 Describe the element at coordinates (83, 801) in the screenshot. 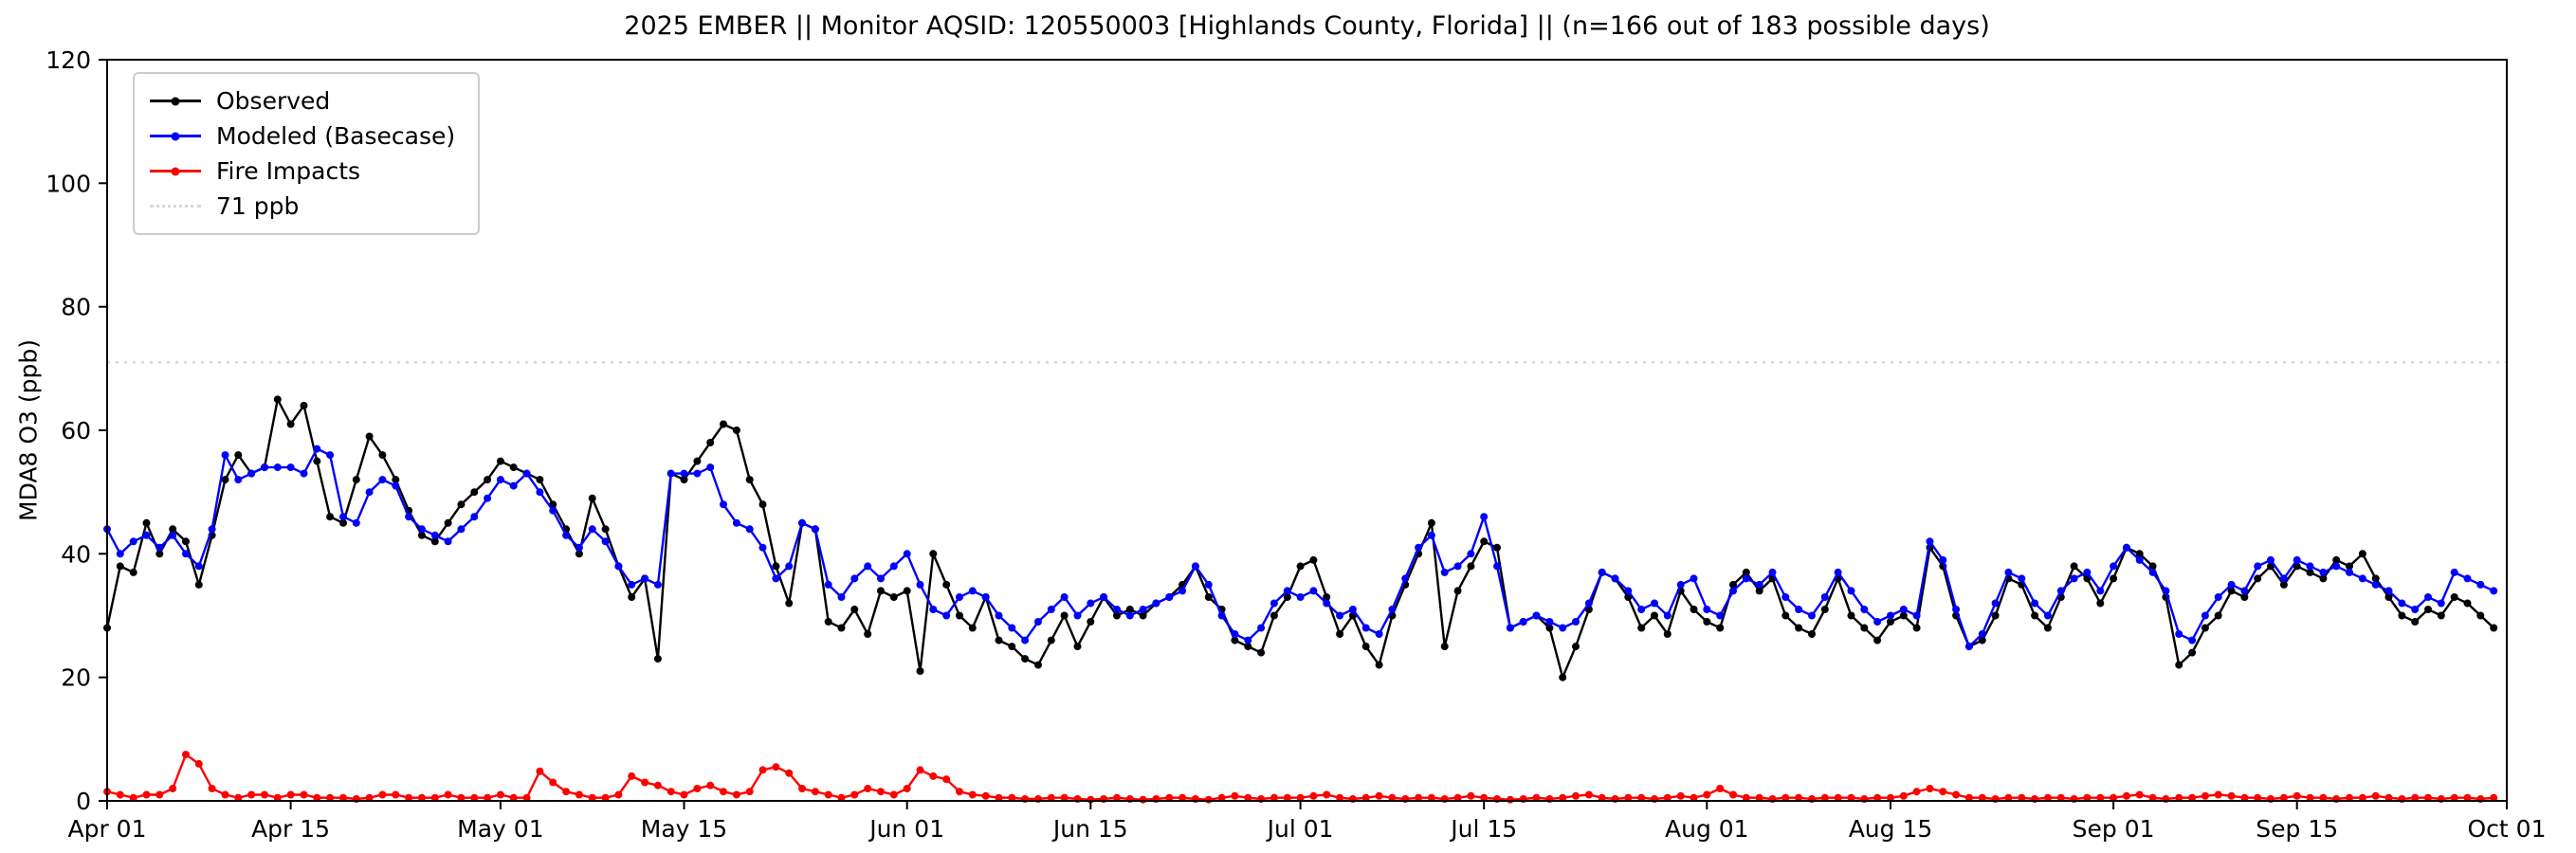

I see `y-tick-label: 0` at that location.